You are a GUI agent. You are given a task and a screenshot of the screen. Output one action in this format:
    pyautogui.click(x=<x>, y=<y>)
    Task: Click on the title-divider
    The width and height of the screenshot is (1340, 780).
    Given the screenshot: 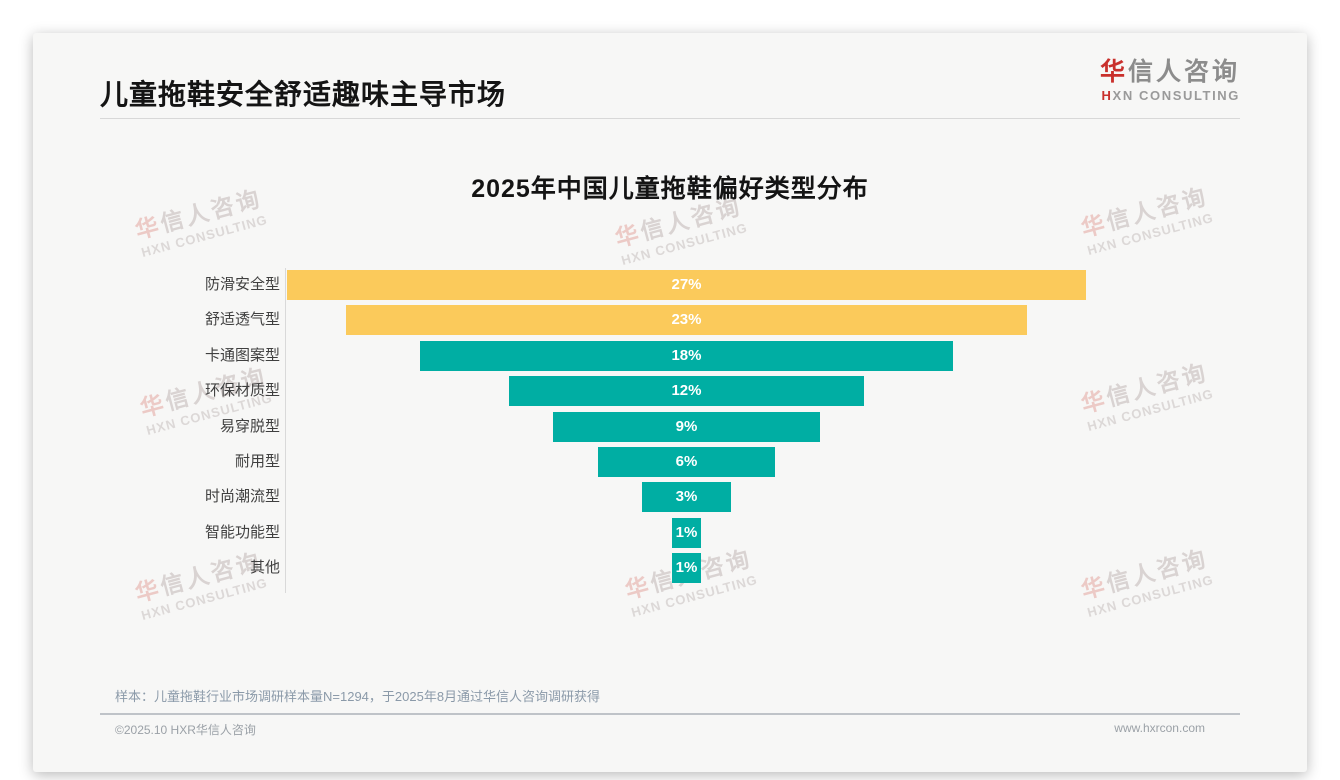 What is the action you would take?
    pyautogui.click(x=670, y=118)
    